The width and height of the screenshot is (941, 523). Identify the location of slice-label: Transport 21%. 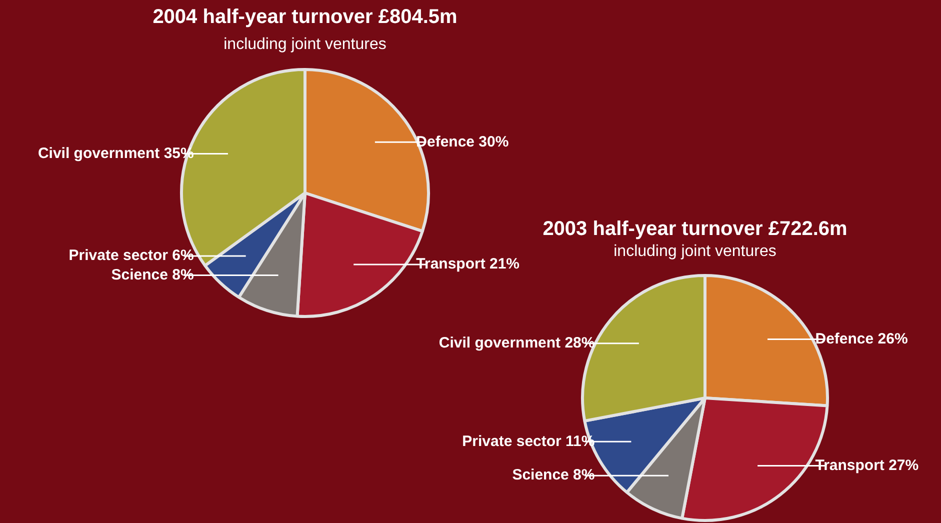
(468, 264).